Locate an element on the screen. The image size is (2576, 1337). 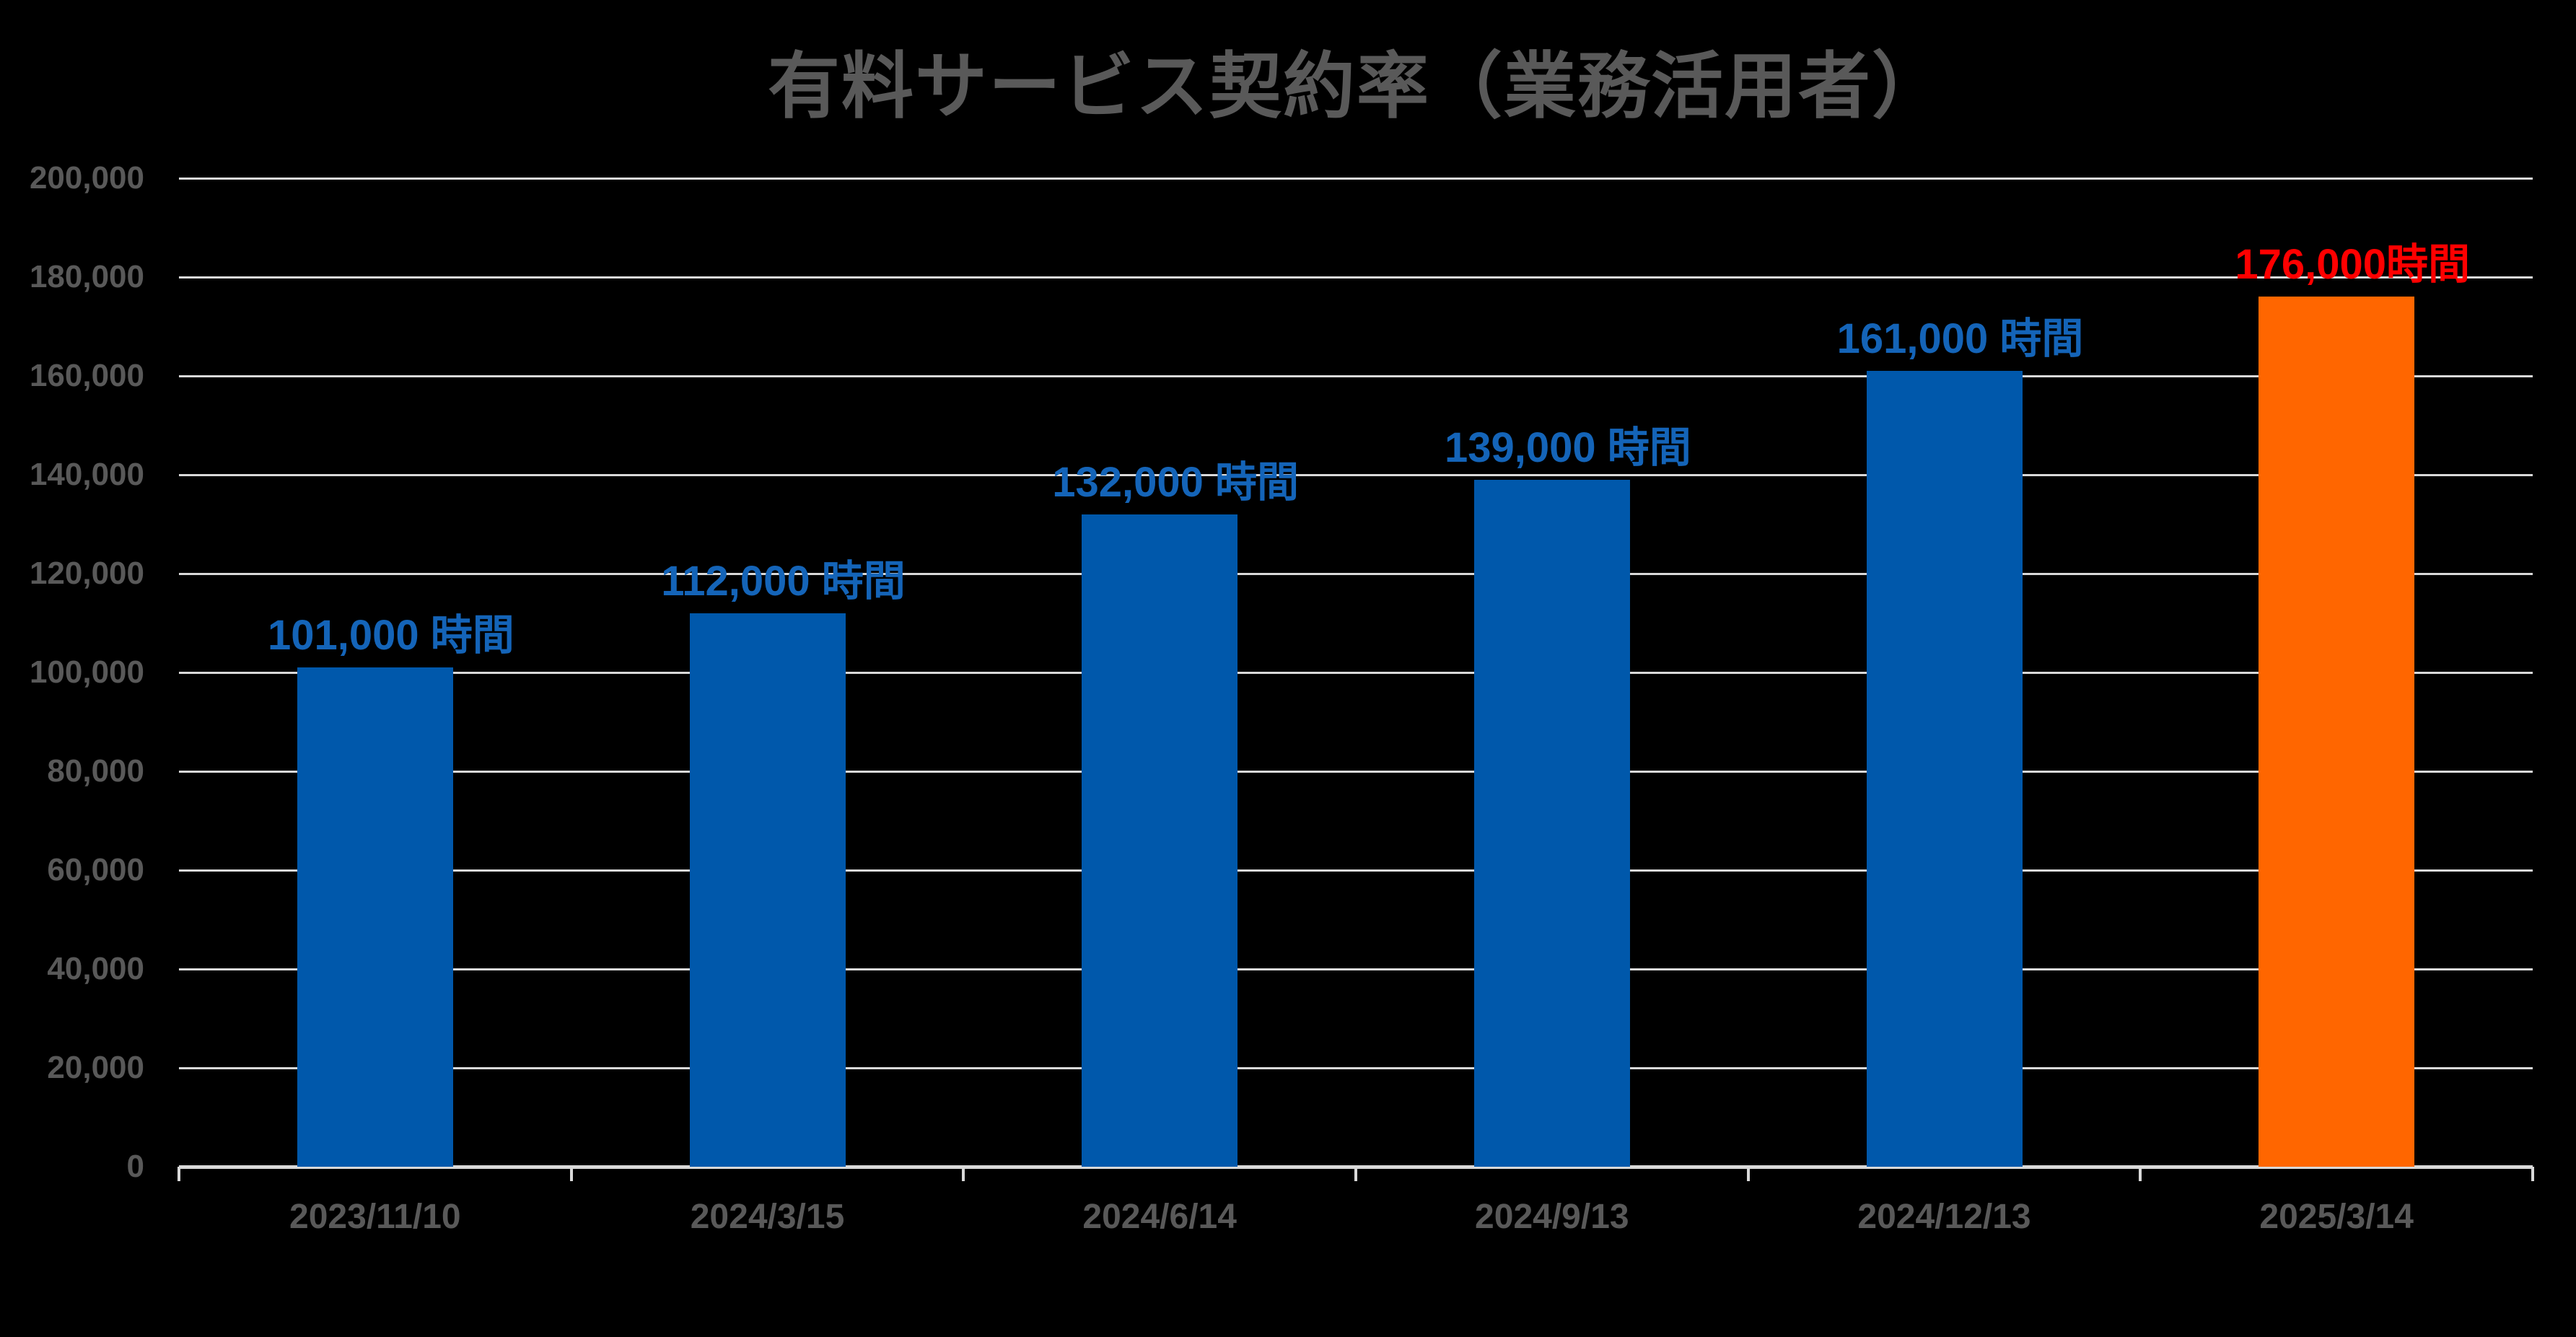
y-axis-tick-label: 120,000 is located at coordinates (86, 573).